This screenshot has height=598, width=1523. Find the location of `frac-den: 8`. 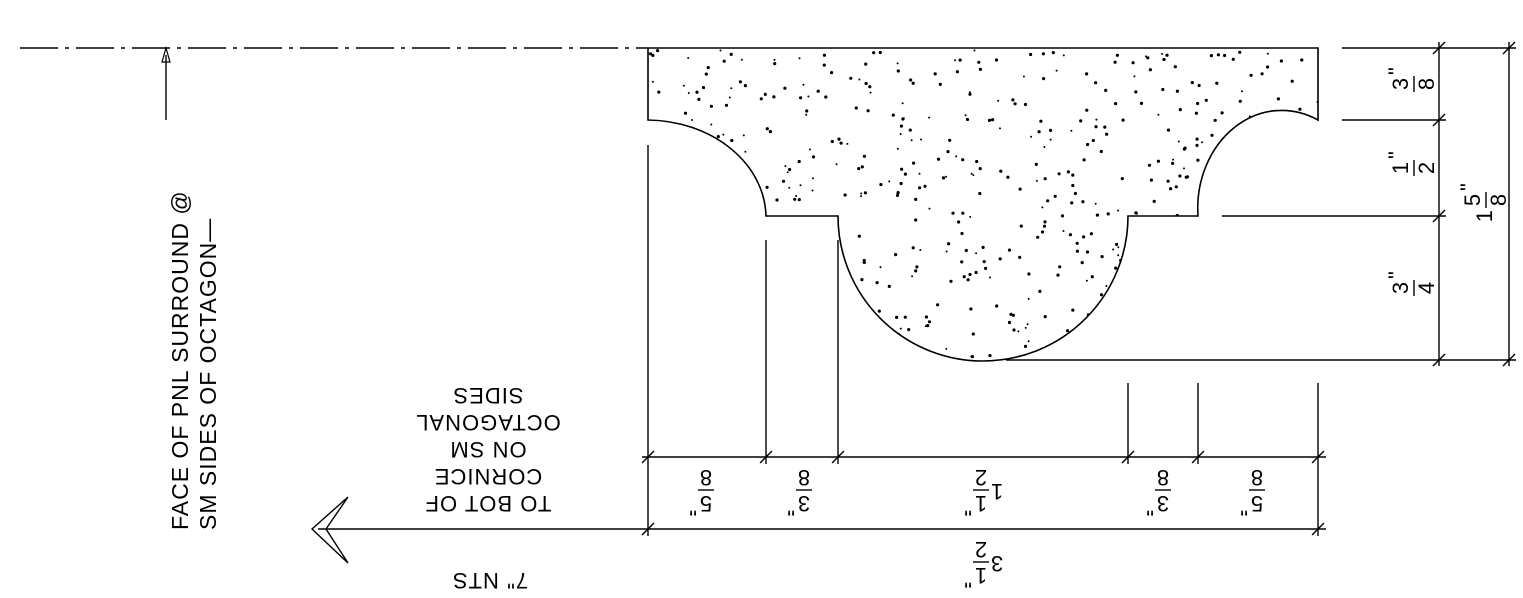

frac-den: 8 is located at coordinates (706, 477).